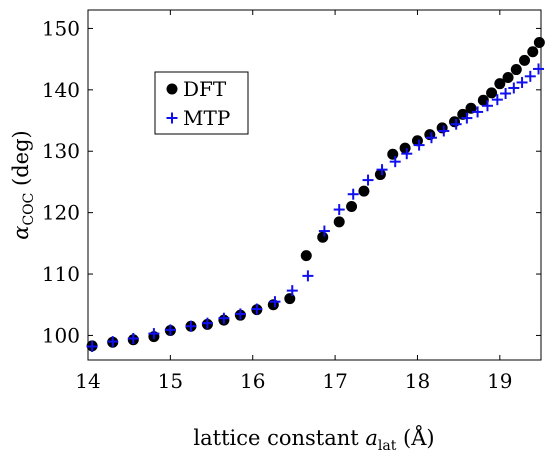 The width and height of the screenshot is (550, 452). I want to click on x-tick-label: 15, so click(170, 381).